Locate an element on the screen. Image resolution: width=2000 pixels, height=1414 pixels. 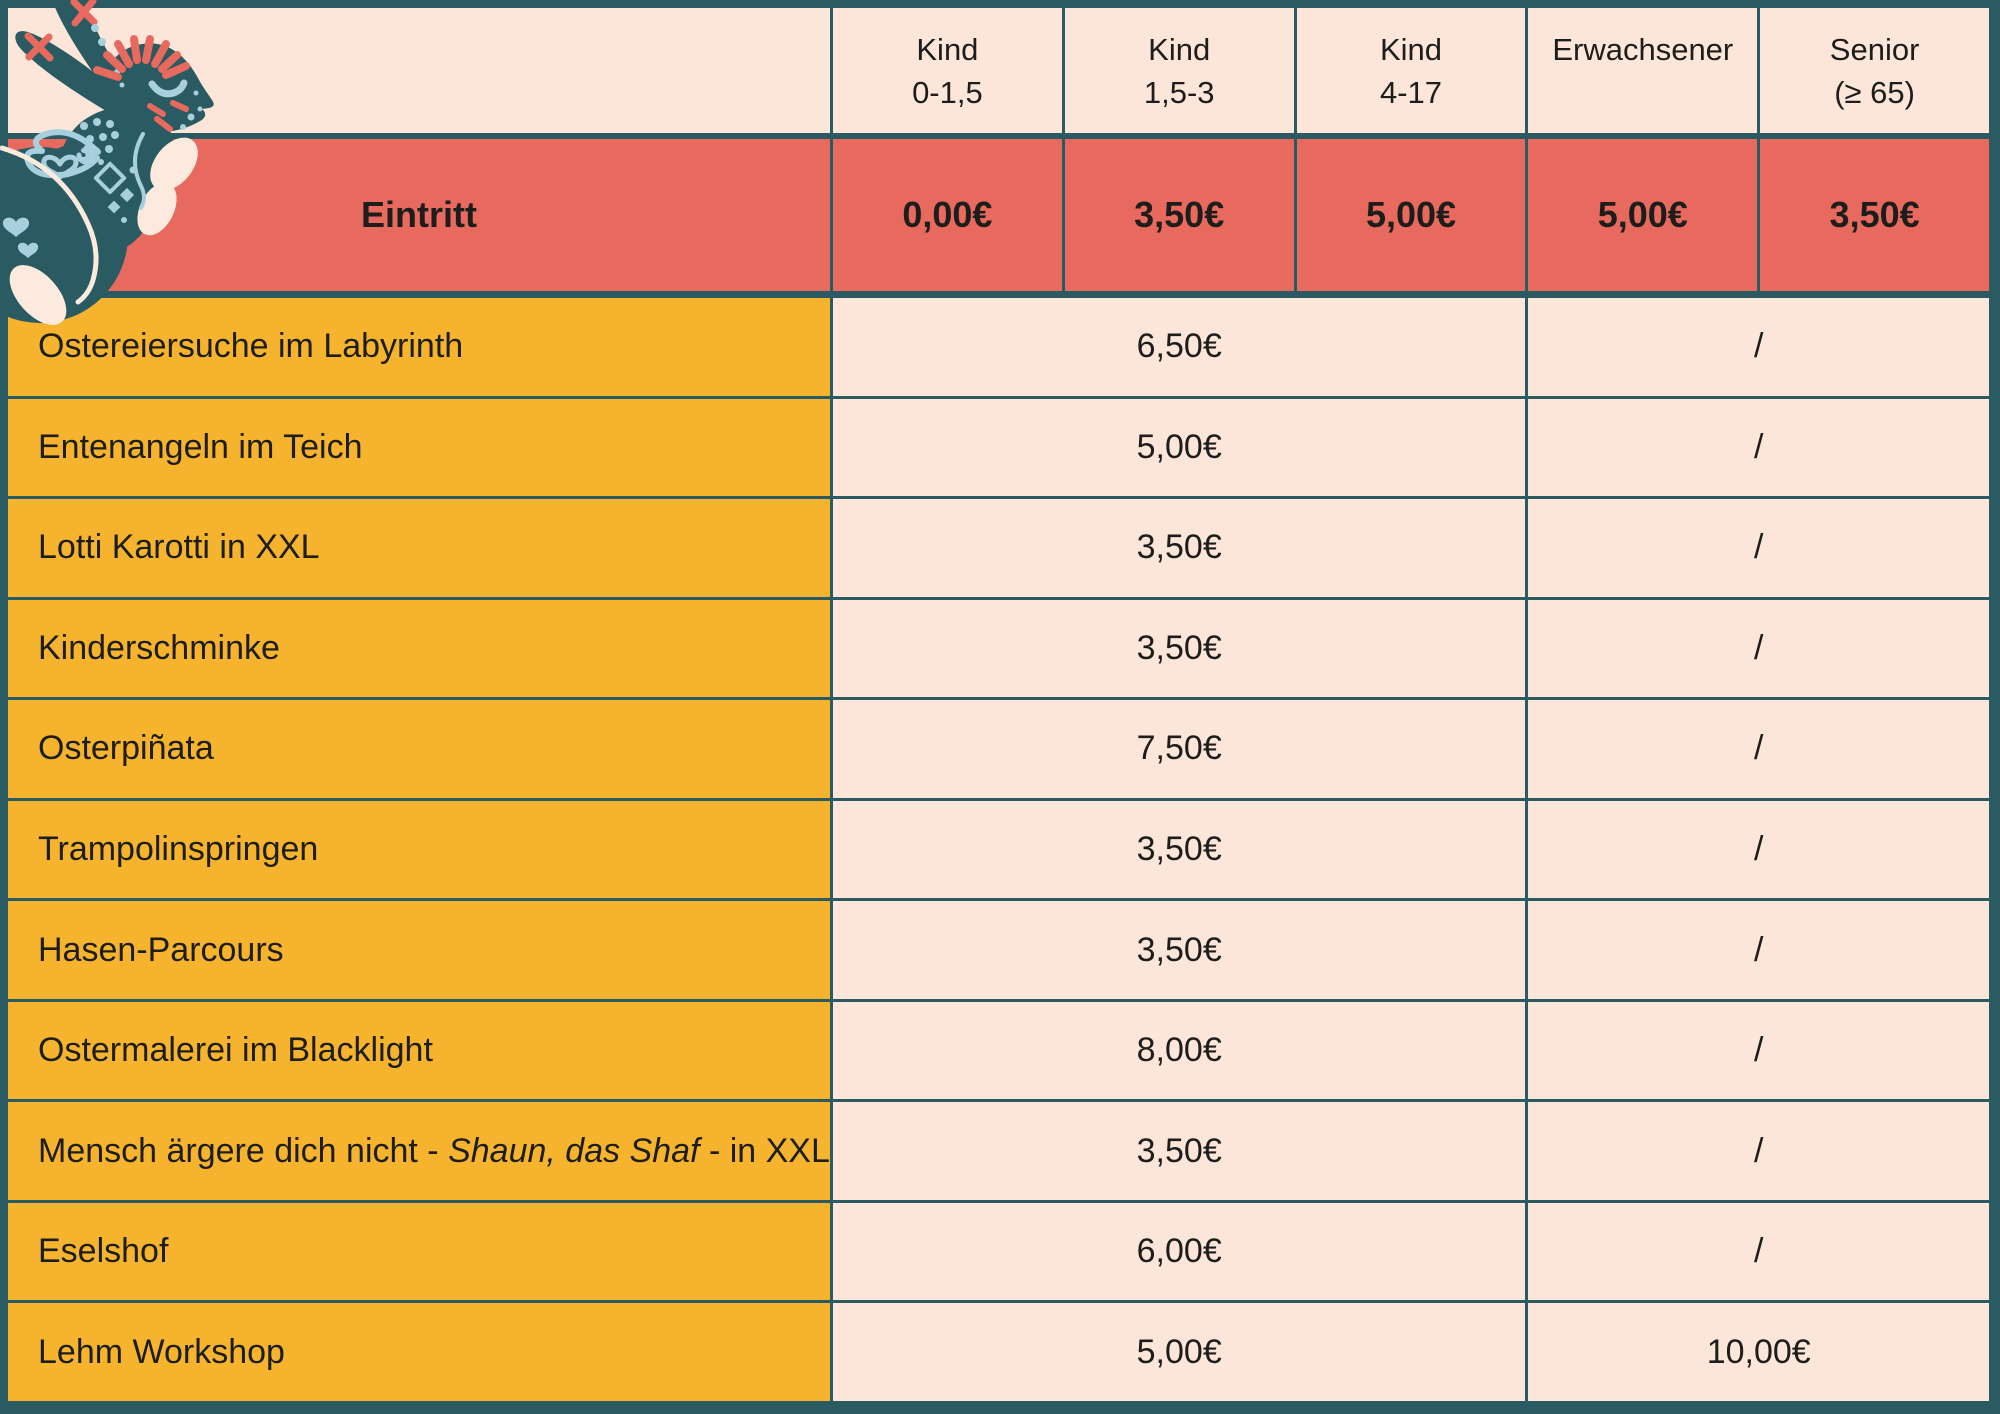
corner-cell is located at coordinates (419, 70).